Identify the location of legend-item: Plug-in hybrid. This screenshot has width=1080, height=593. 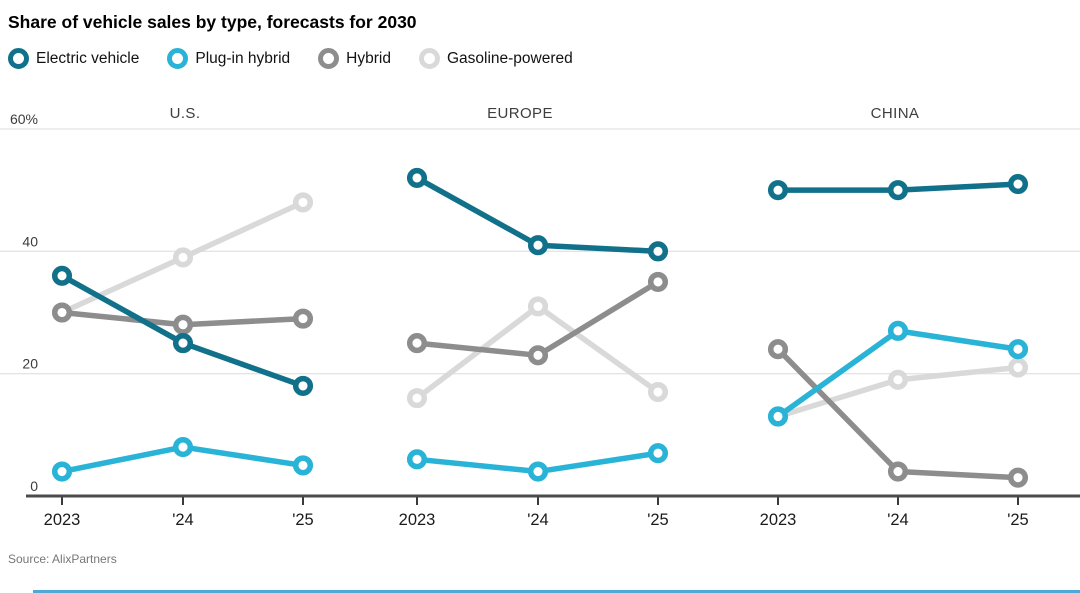
(229, 59).